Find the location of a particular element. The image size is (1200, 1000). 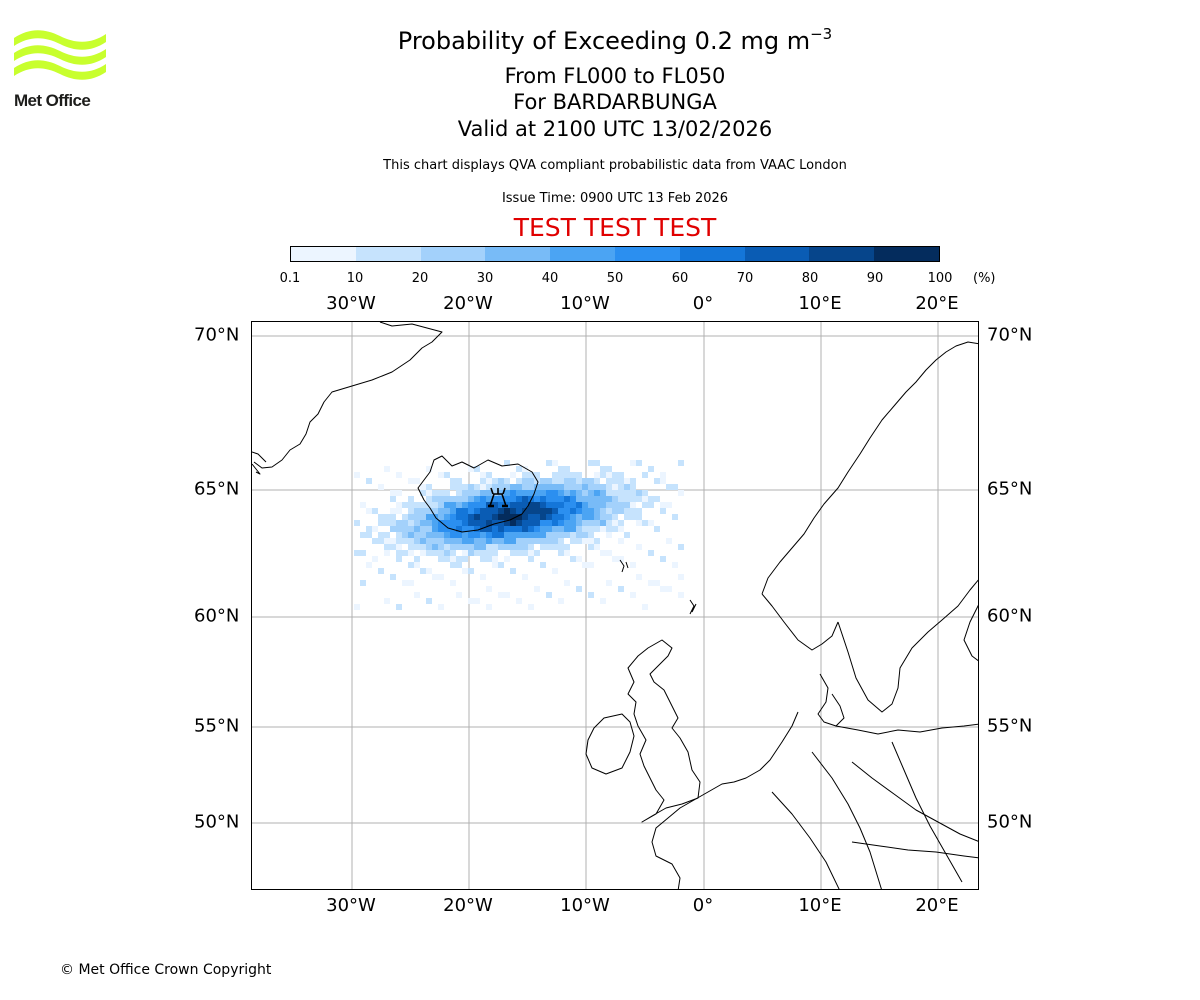

coast-faroe is located at coordinates (624, 566).